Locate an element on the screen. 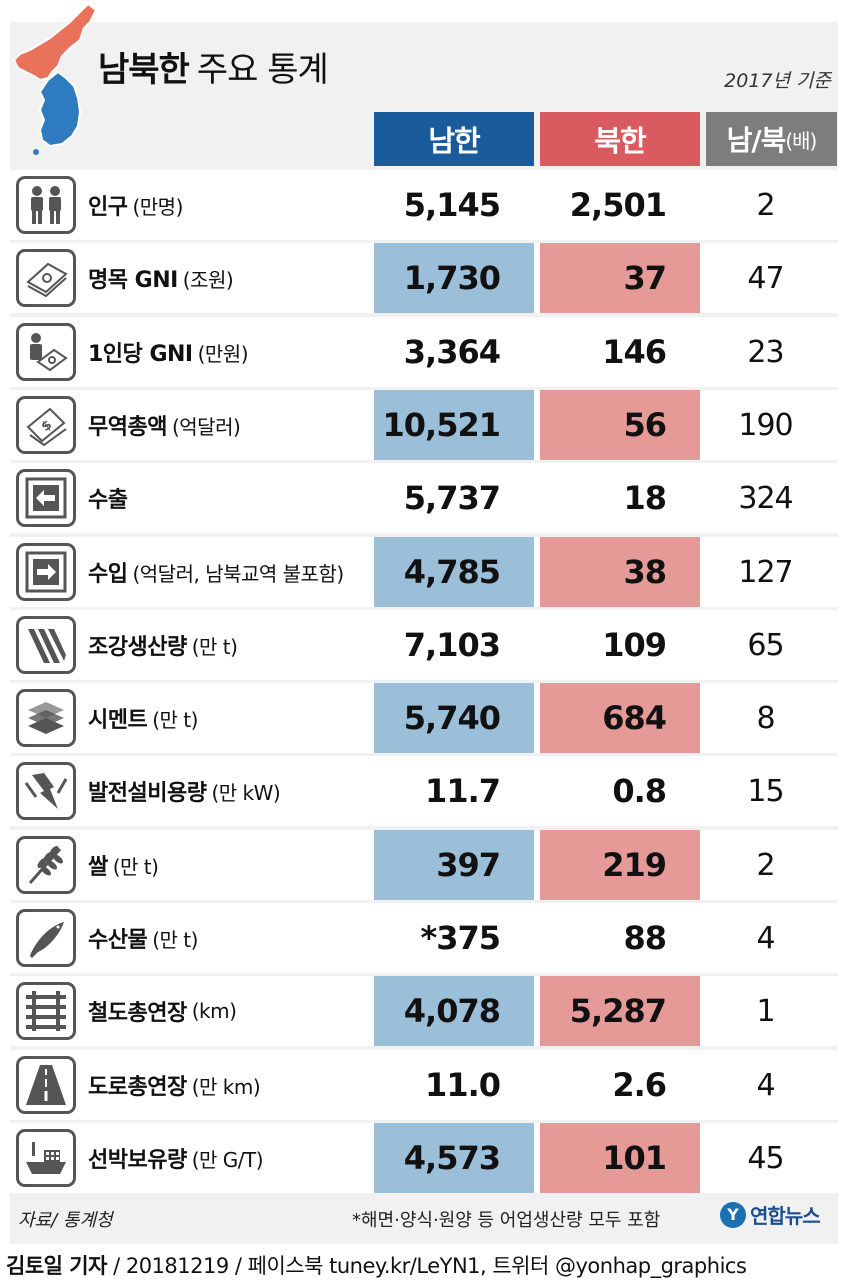 The width and height of the screenshot is (847, 1285). table-row: 1인당 GNI (만원) 3,364 146 23 is located at coordinates (424, 352).